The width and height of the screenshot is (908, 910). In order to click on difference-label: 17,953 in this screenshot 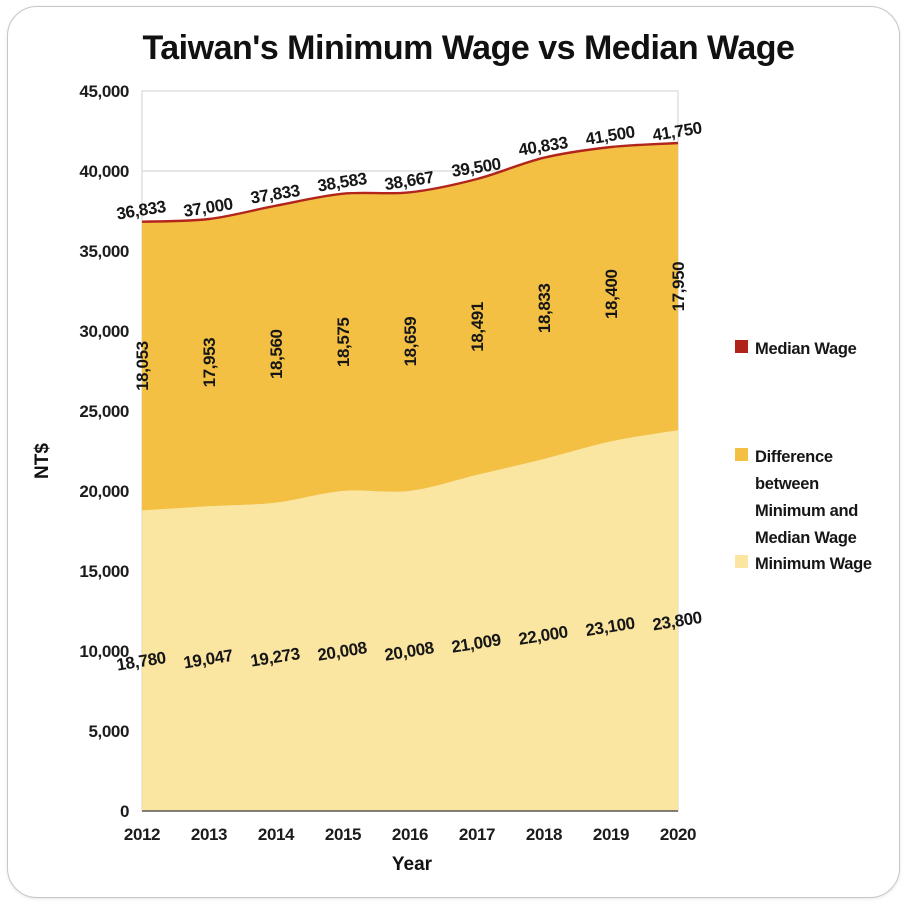, I will do `click(209, 363)`.